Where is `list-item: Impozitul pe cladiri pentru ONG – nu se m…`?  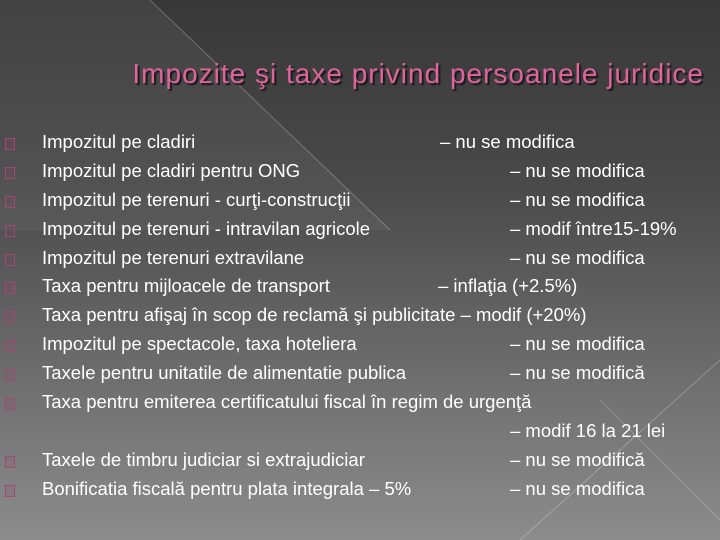
list-item: Impozitul pe cladiri pentru ONG – nu se m… is located at coordinates (360, 173).